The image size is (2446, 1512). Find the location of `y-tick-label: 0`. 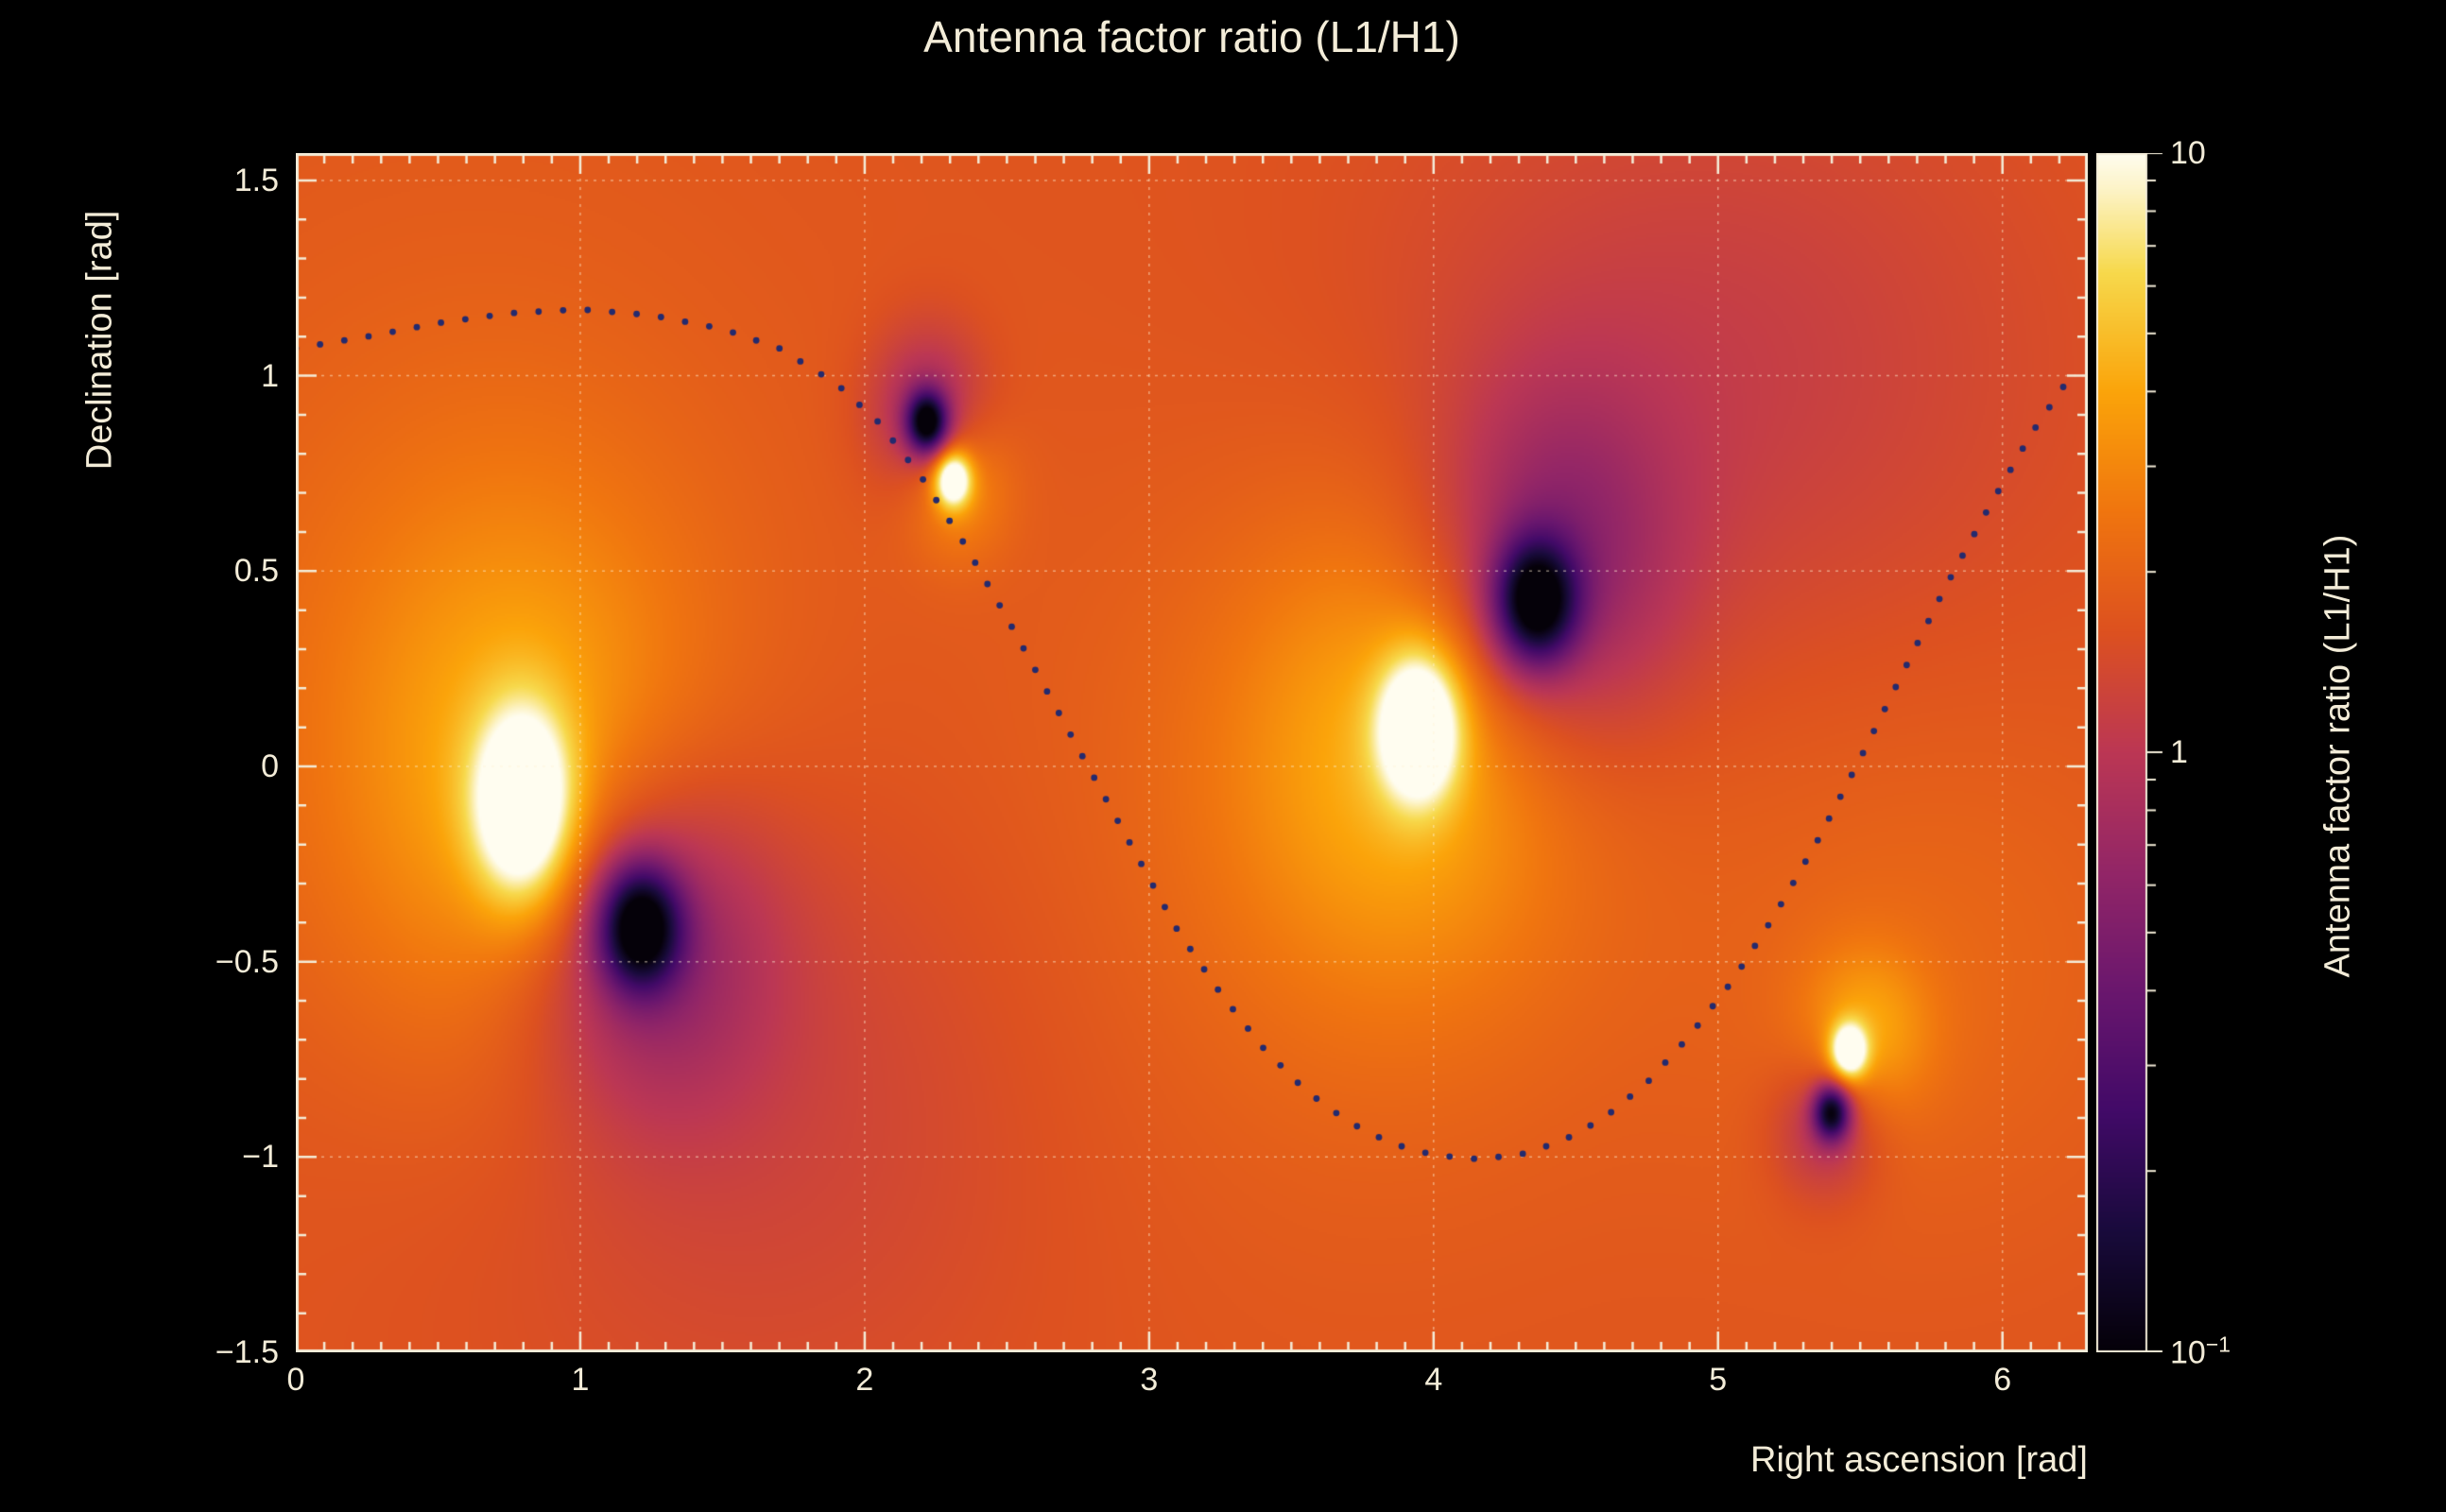

y-tick-label: 0 is located at coordinates (270, 765).